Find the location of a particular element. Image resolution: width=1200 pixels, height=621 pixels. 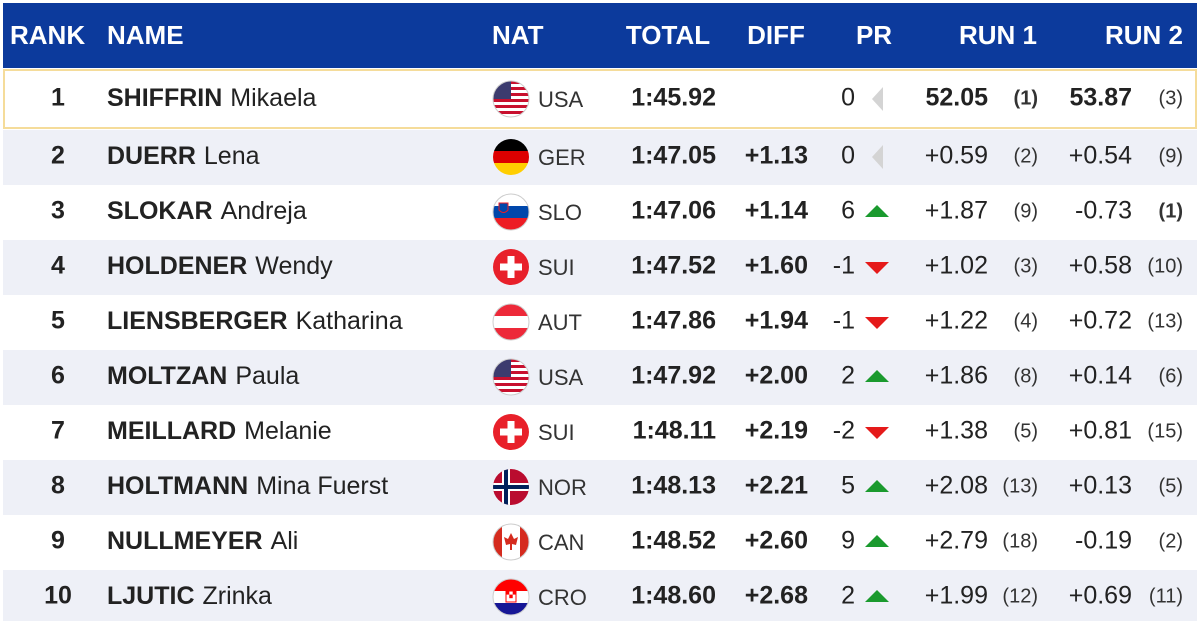

diff: +1.14 is located at coordinates (776, 211).